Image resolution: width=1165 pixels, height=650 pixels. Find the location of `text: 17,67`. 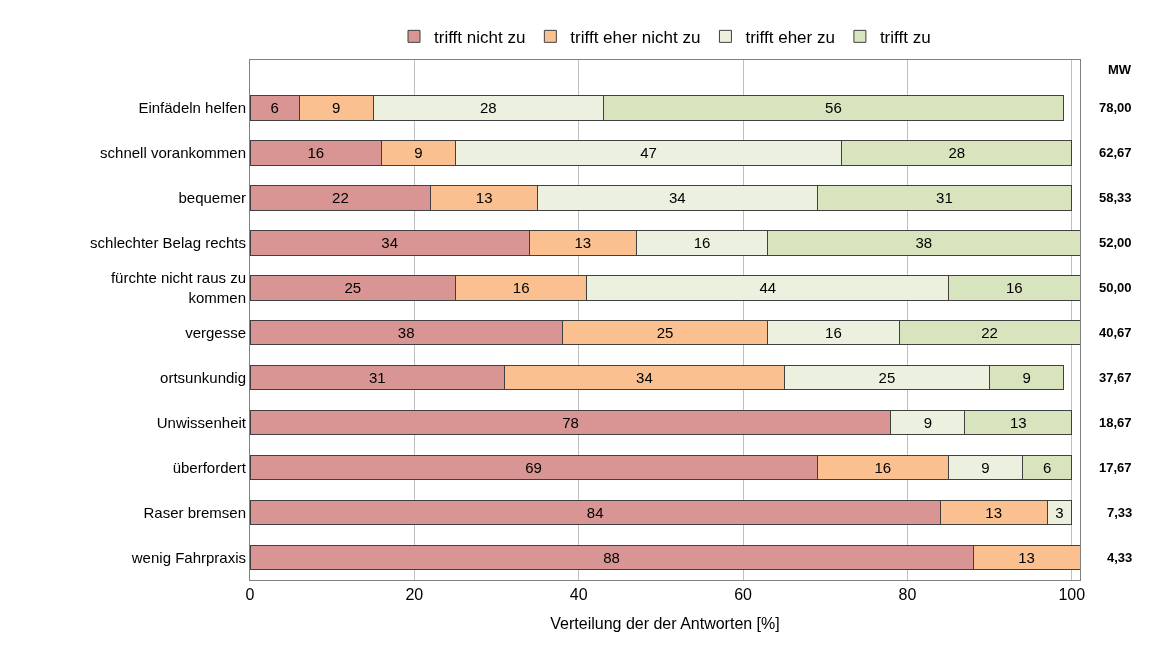

text: 17,67 is located at coordinates (1115, 467).